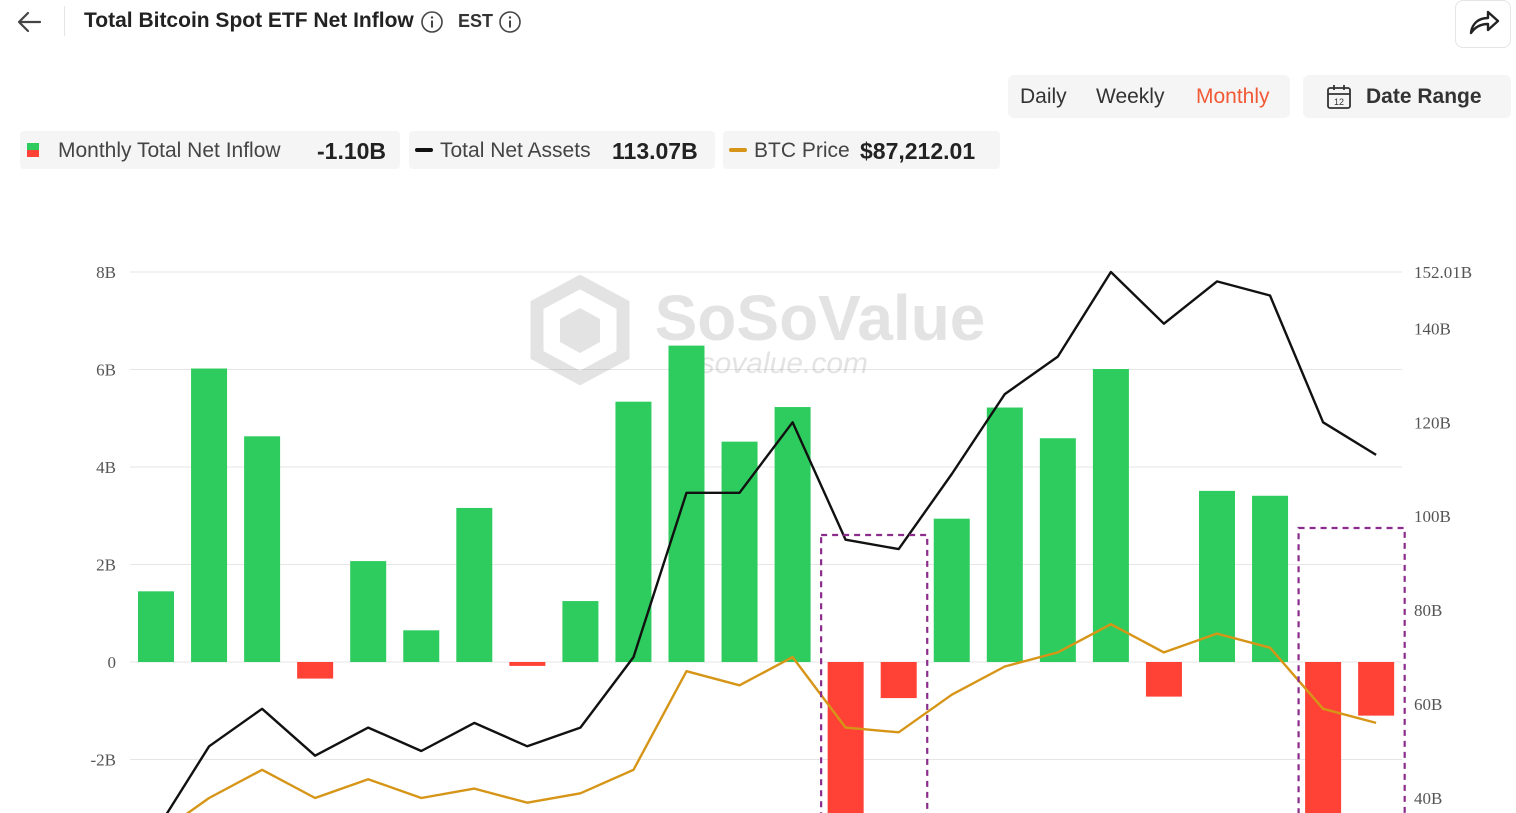 The height and width of the screenshot is (813, 1516). What do you see at coordinates (1130, 96) in the screenshot?
I see `period-weekly-button: Weekly` at bounding box center [1130, 96].